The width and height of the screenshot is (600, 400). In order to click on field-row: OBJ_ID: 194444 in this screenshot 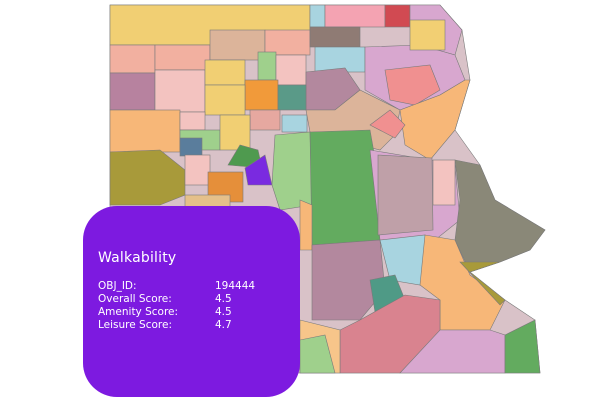, I will do `click(199, 286)`.